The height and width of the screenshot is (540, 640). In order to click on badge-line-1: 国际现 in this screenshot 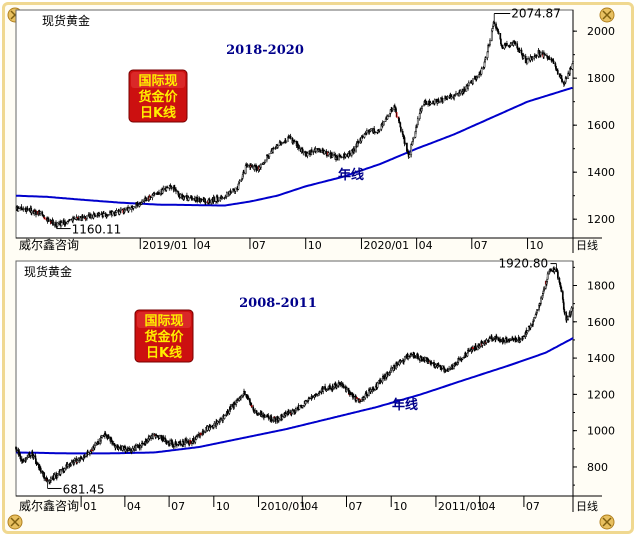, I will do `click(157, 81)`.